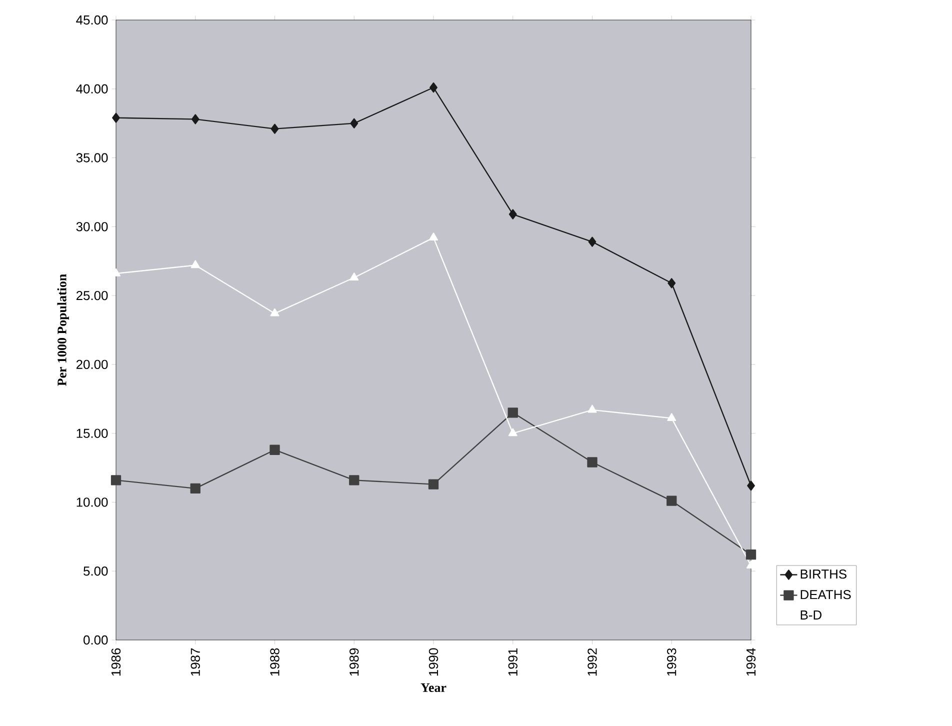 The height and width of the screenshot is (726, 952). I want to click on y-tick-label: 35.00, so click(92, 157).